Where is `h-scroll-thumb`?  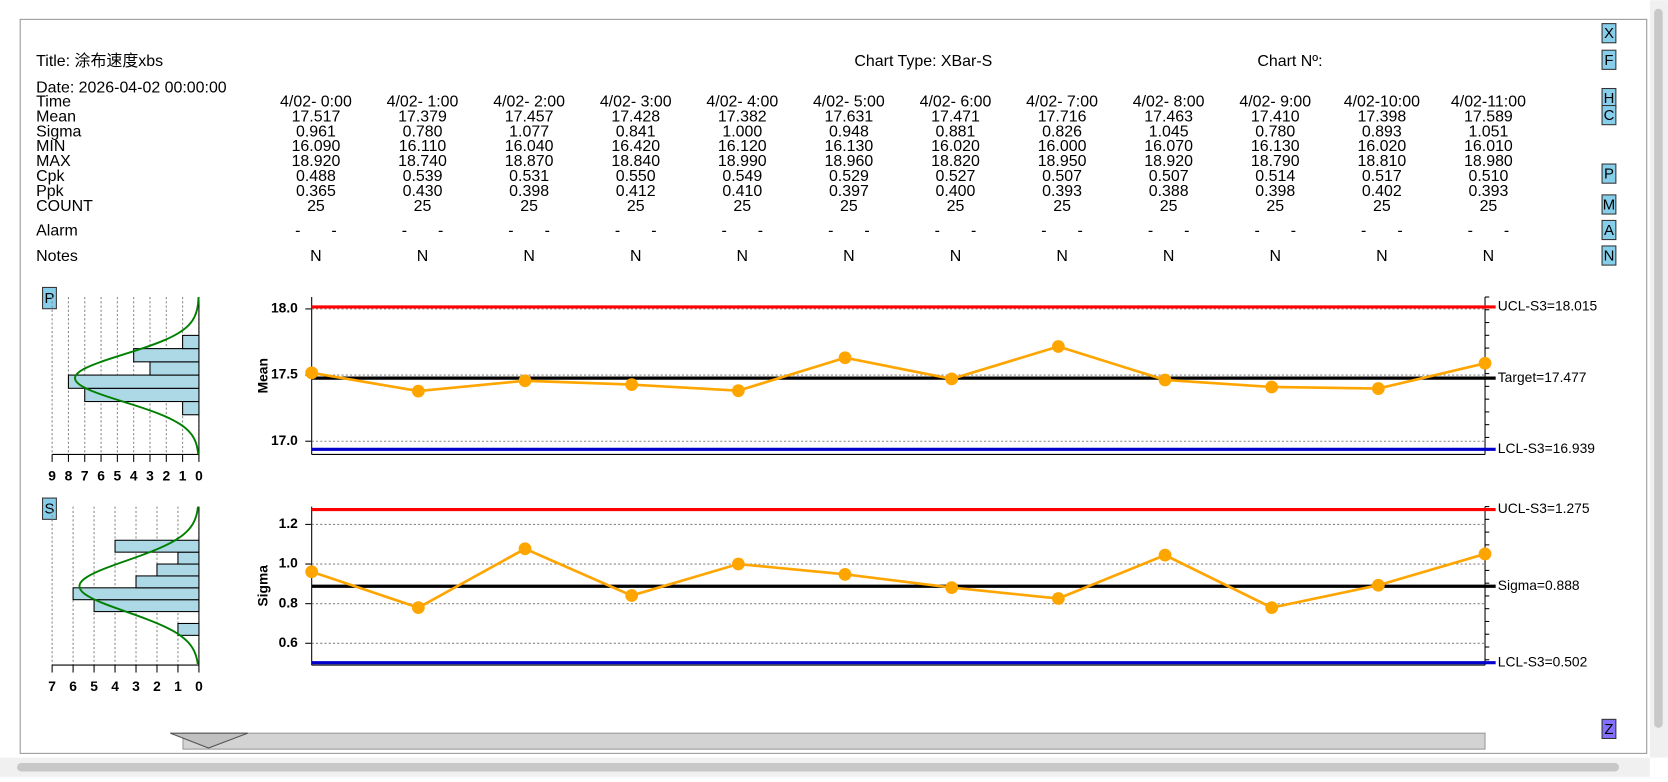 h-scroll-thumb is located at coordinates (818, 767).